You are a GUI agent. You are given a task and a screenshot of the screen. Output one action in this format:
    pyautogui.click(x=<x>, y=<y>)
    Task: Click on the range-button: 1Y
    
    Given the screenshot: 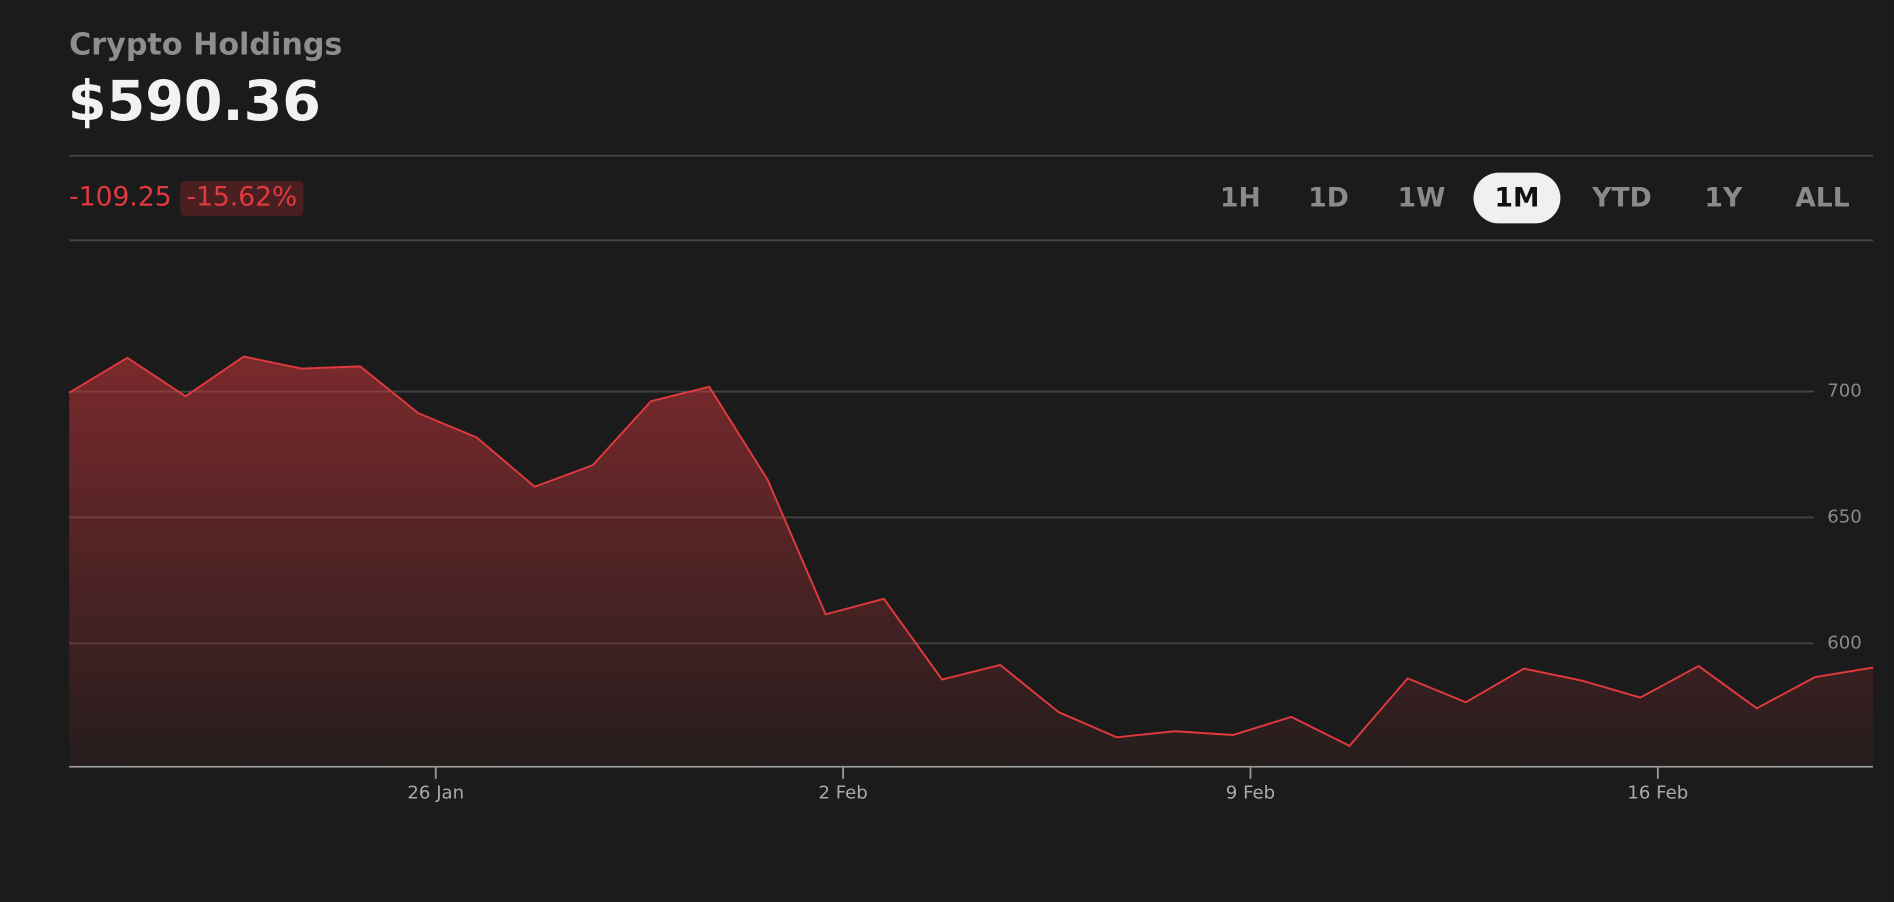 What is the action you would take?
    pyautogui.click(x=1724, y=198)
    